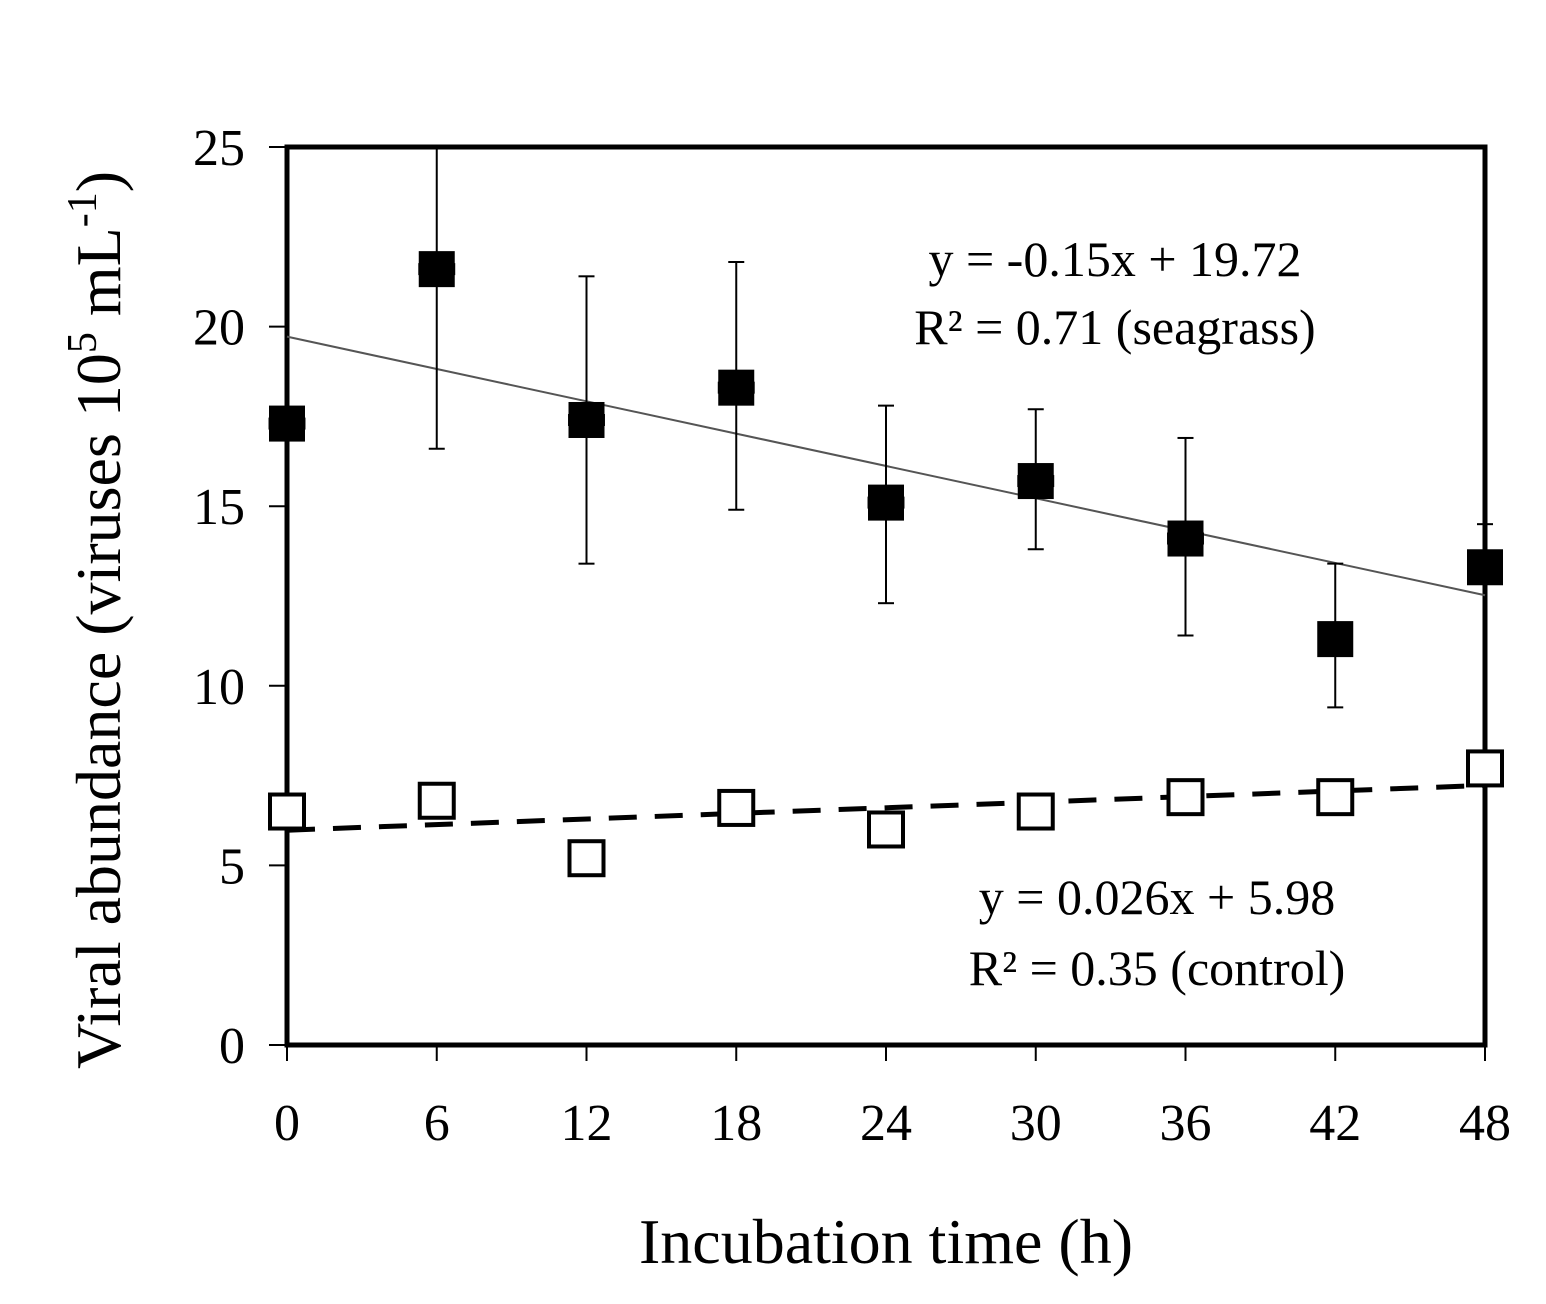 The height and width of the screenshot is (1304, 1546). Describe the element at coordinates (1114, 259) in the screenshot. I see `seagrass-equation: y = -0.15x + 19.72` at that location.